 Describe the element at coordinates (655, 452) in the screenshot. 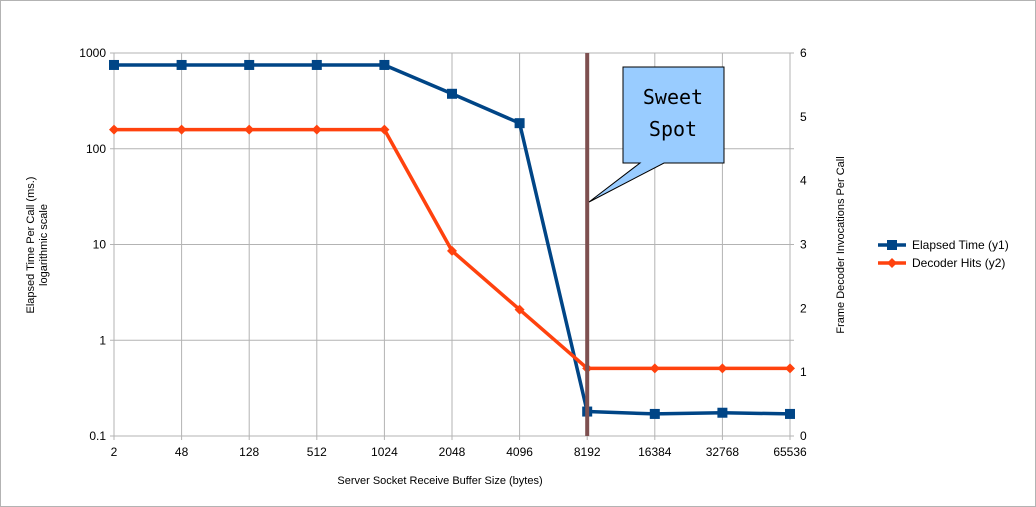

I see `x-tick-label: 16384` at that location.